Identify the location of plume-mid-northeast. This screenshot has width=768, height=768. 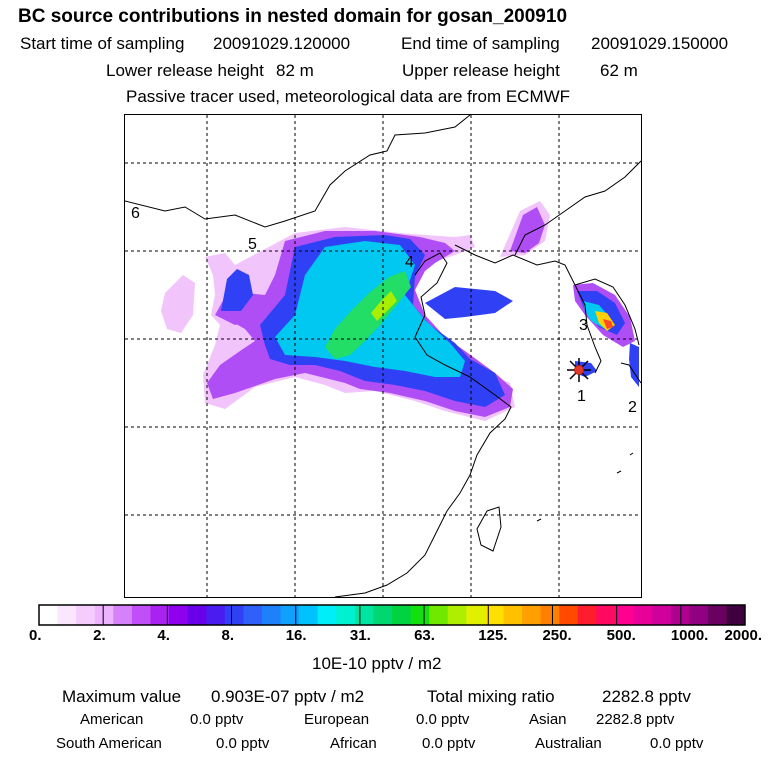
(527, 230).